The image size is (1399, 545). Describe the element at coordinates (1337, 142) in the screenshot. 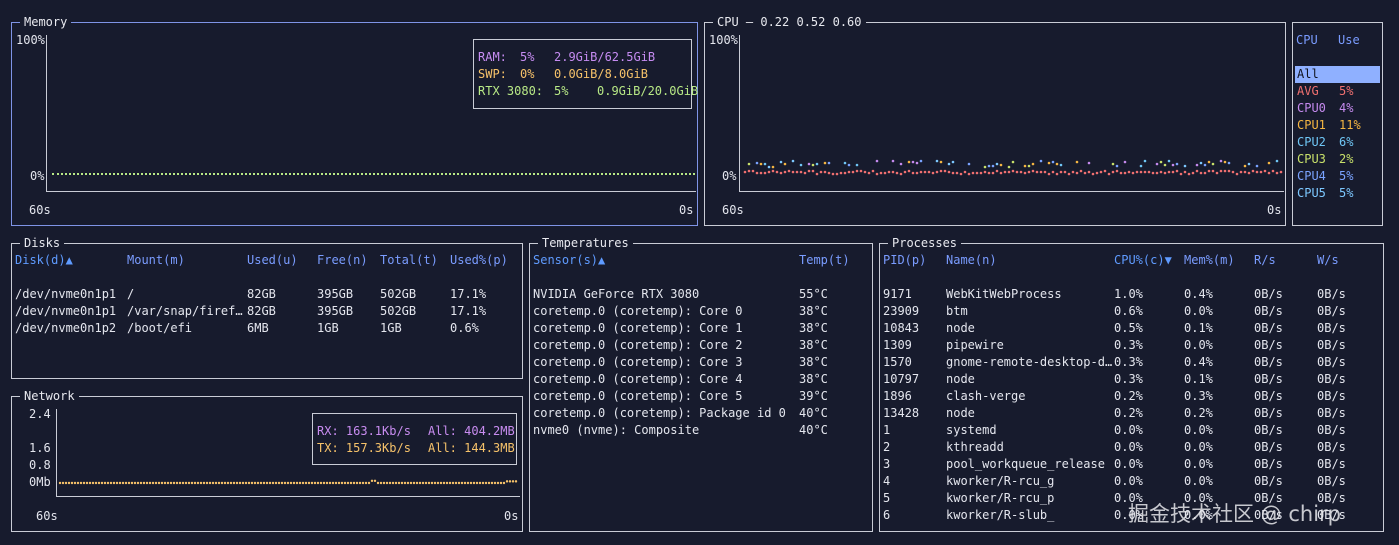

I see `cpu-list-item-cpu2: CPU2 6%` at that location.